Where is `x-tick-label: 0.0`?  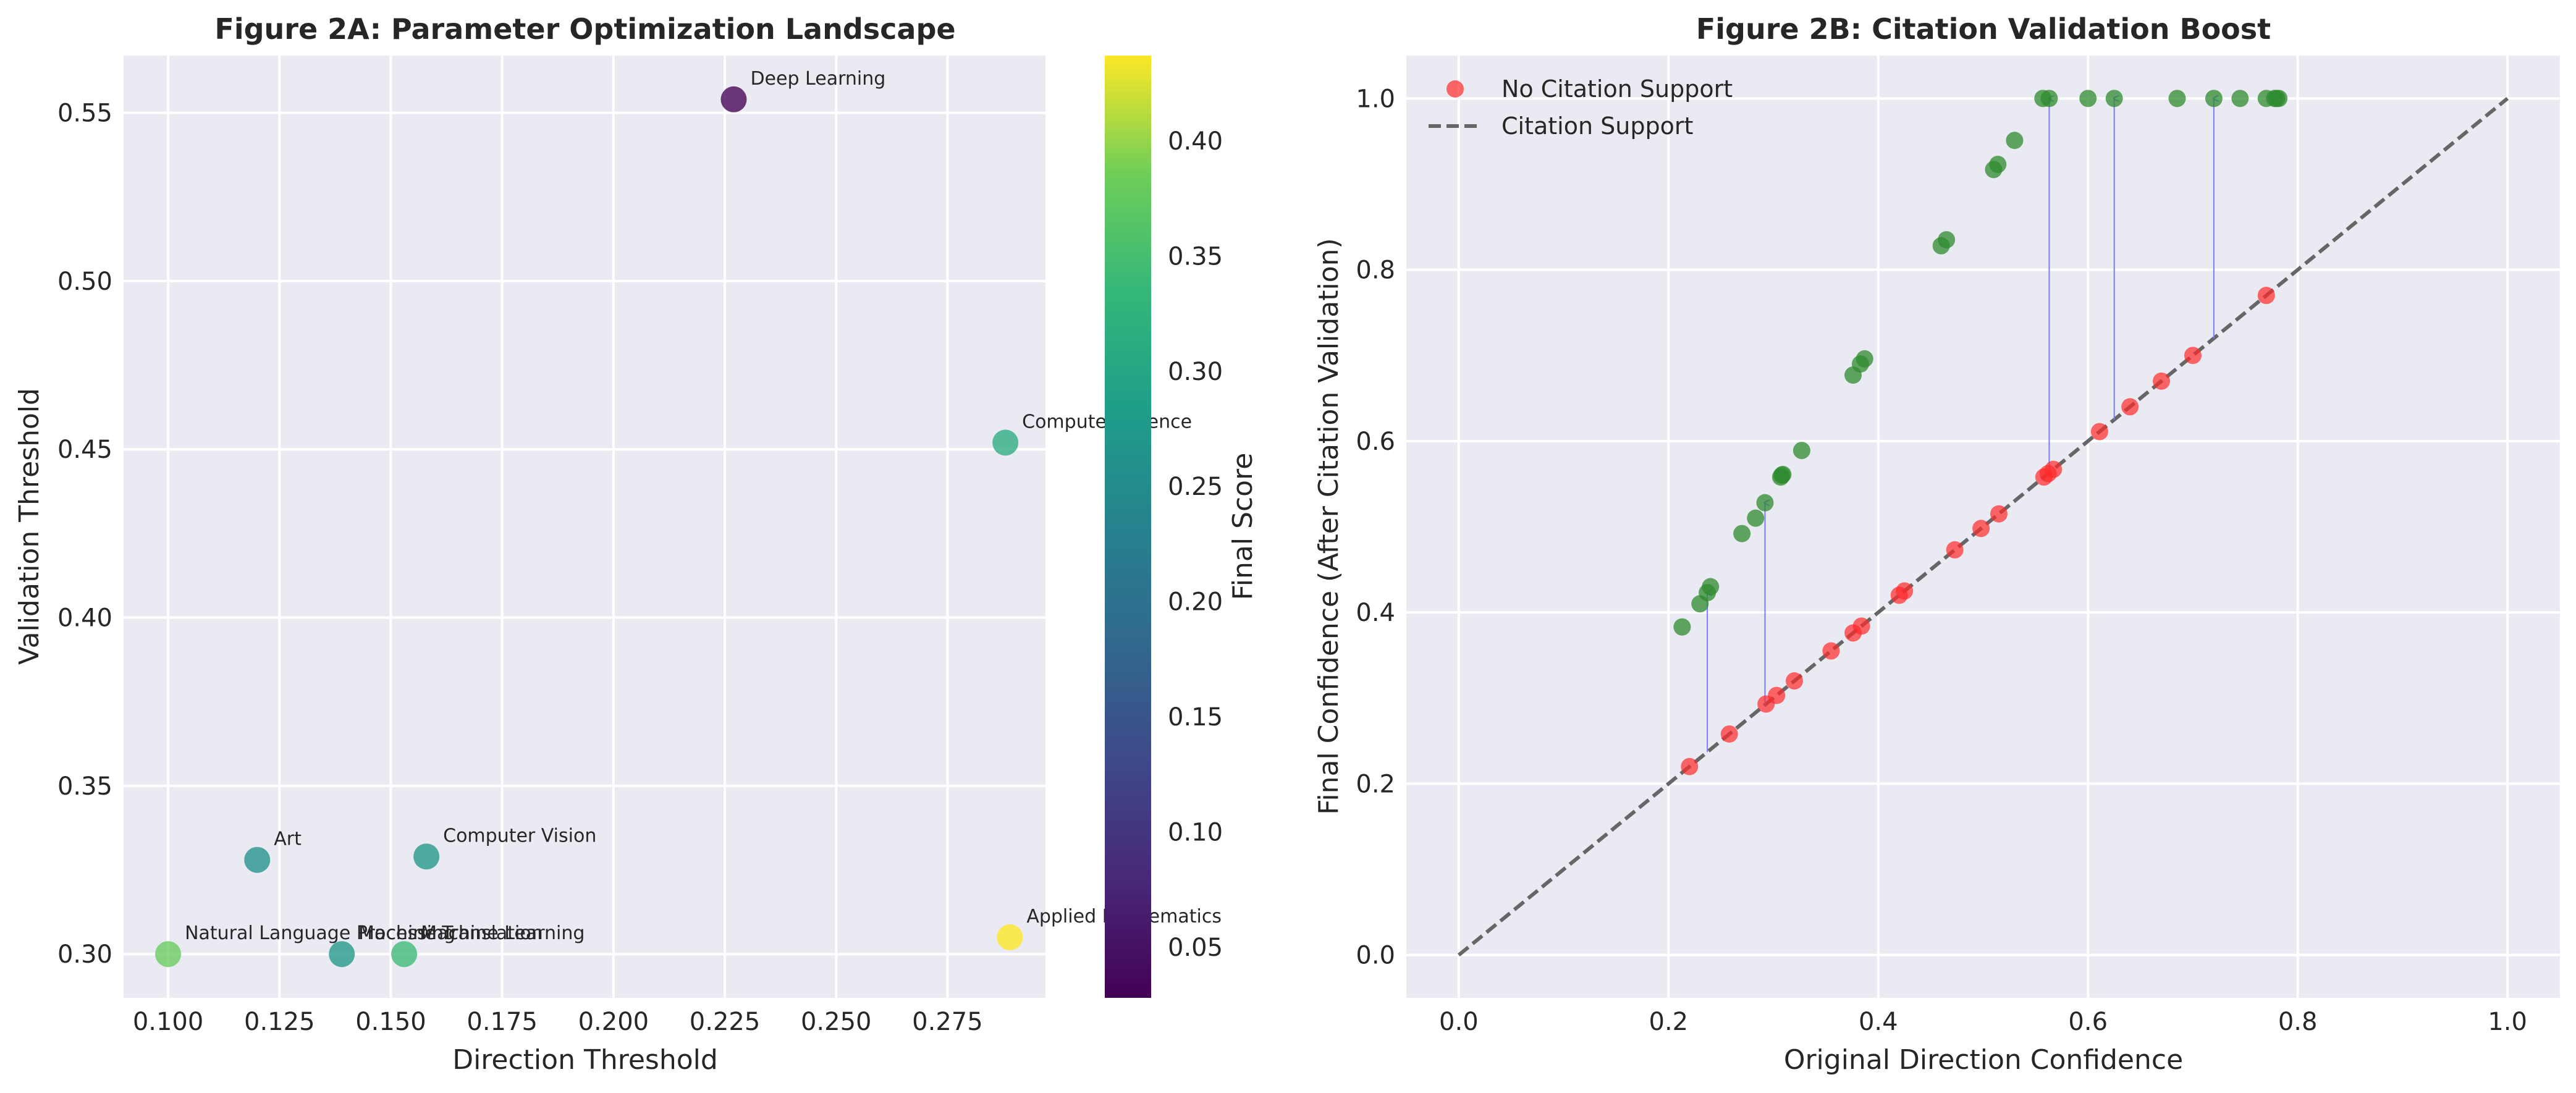
x-tick-label: 0.0 is located at coordinates (1459, 1022).